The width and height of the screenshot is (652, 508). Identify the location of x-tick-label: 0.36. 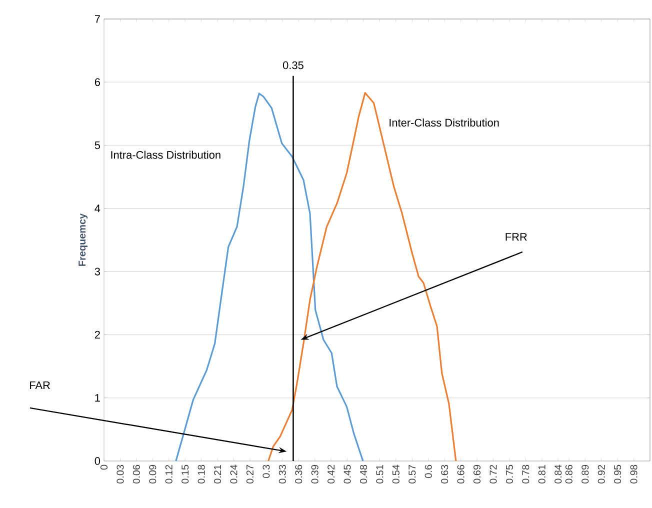
(298, 474).